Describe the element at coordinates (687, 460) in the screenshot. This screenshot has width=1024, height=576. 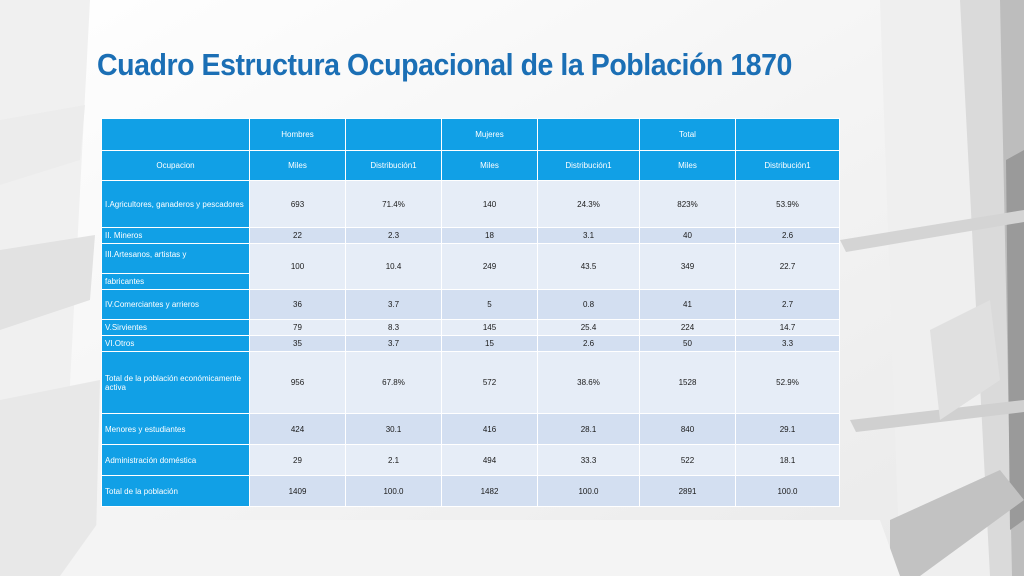
I see `table-cell: 522` at that location.